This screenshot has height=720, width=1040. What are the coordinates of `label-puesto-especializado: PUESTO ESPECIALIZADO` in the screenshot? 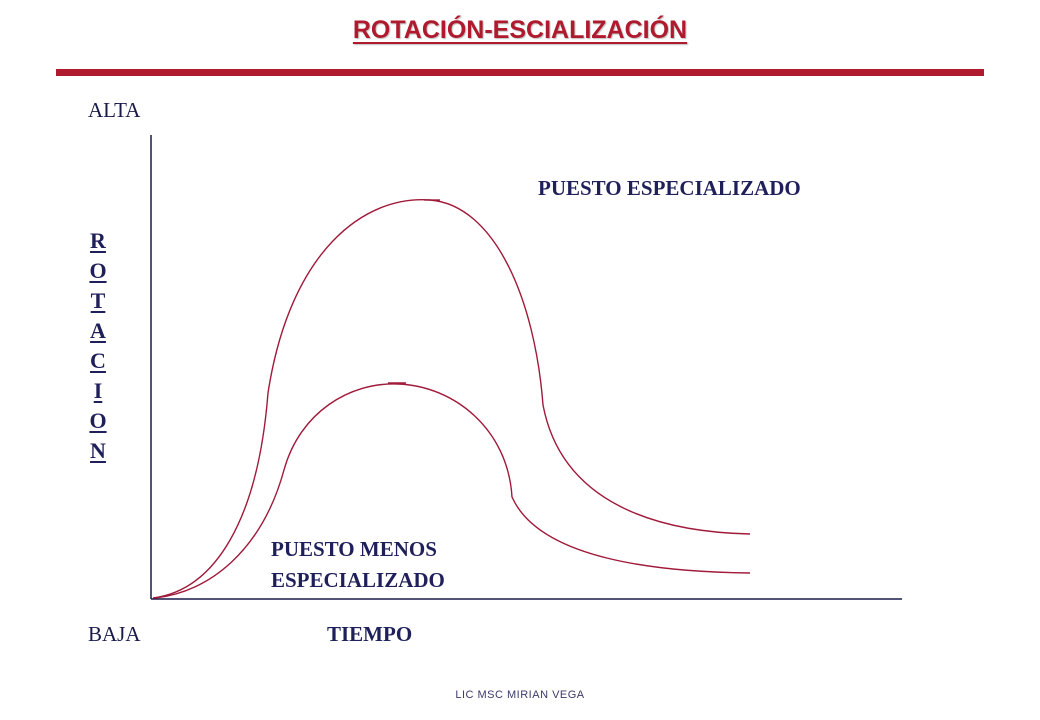 It's located at (669, 188).